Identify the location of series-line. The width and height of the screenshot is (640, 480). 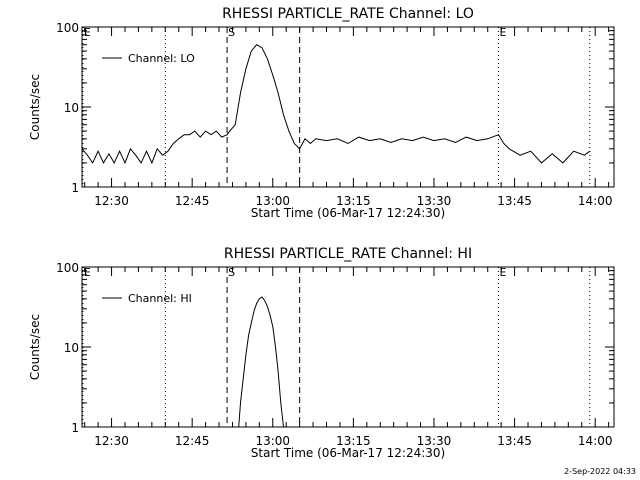
(261, 362).